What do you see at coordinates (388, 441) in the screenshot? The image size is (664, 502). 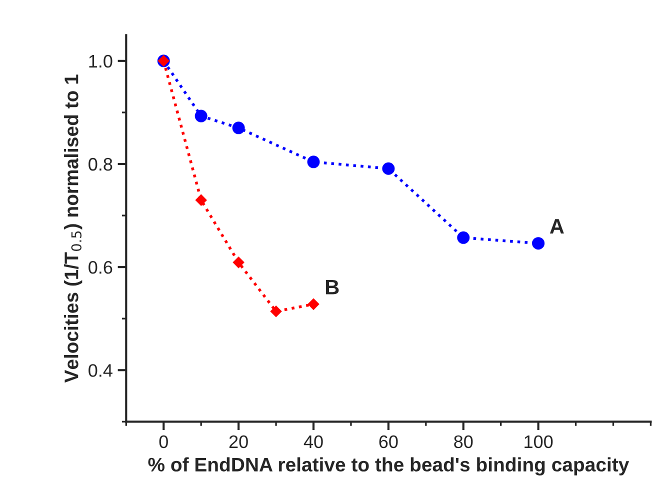 I see `x-tick-label: 60` at bounding box center [388, 441].